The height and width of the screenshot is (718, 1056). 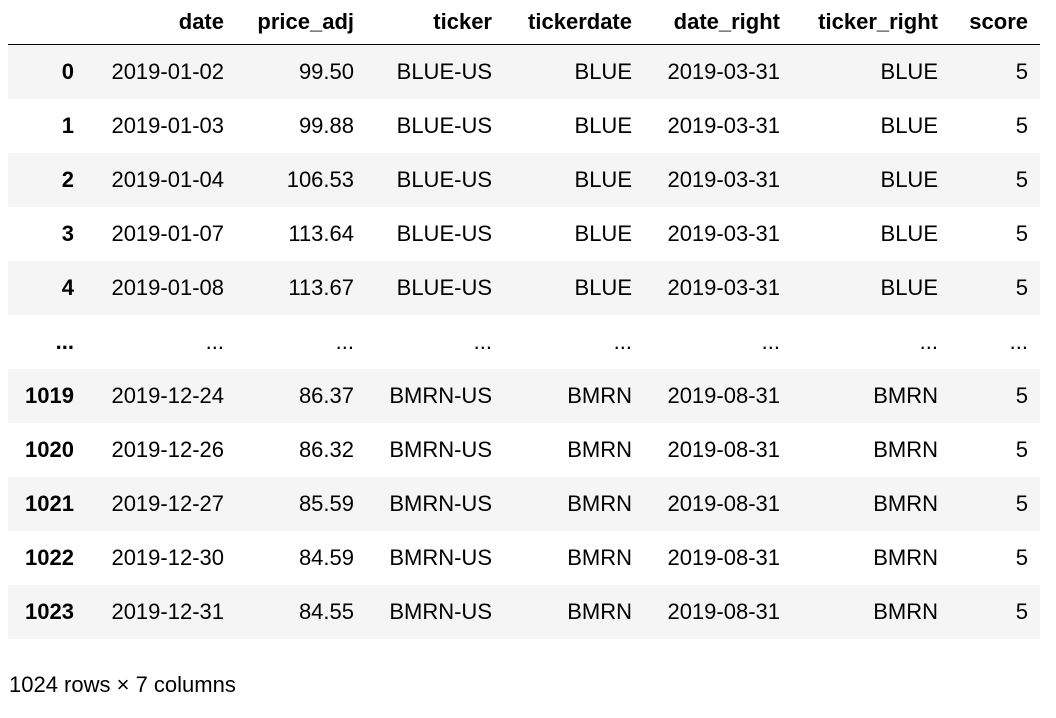 What do you see at coordinates (167, 287) in the screenshot?
I see `cell-date: 2019-01-08` at bounding box center [167, 287].